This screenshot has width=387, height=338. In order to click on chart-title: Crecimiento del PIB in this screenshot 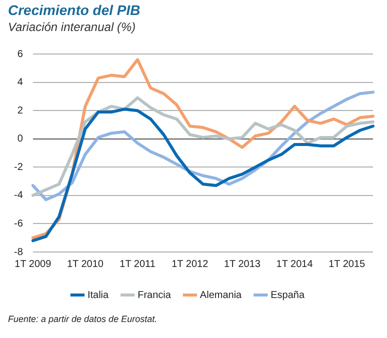, I will do `click(74, 10)`.